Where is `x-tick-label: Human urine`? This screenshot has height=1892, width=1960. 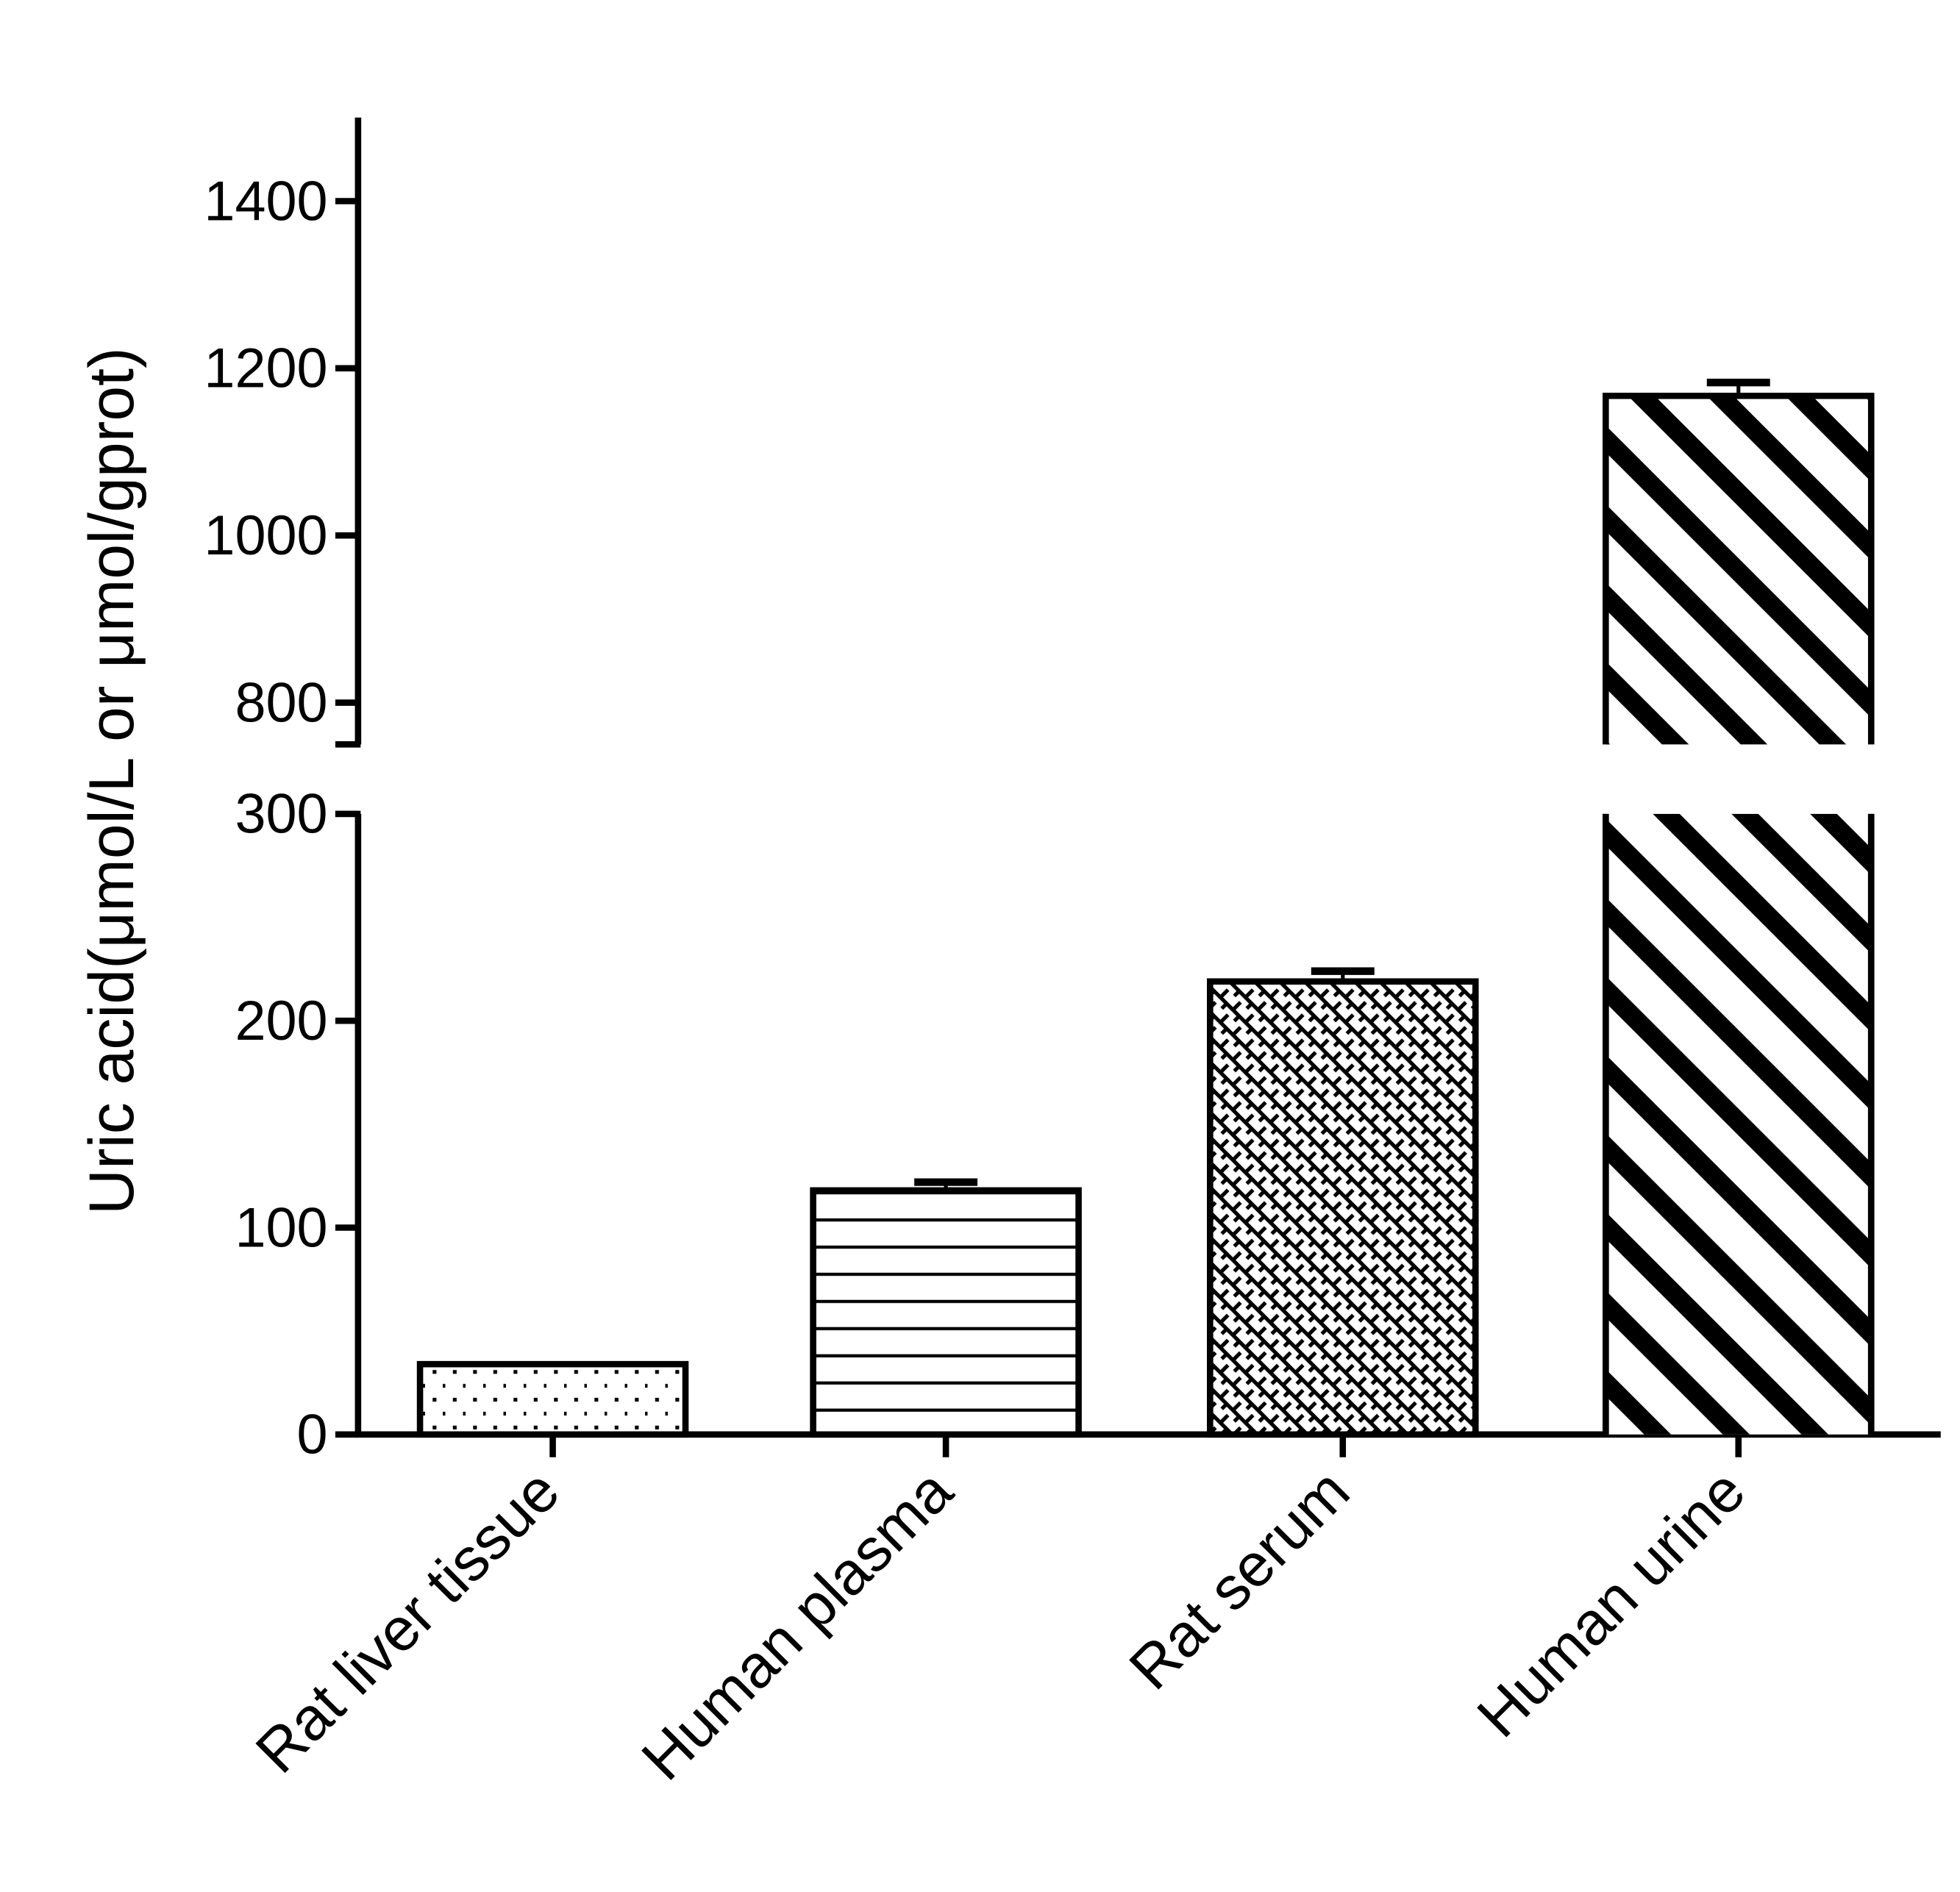 x-tick-label: Human urine is located at coordinates (1611, 1603).